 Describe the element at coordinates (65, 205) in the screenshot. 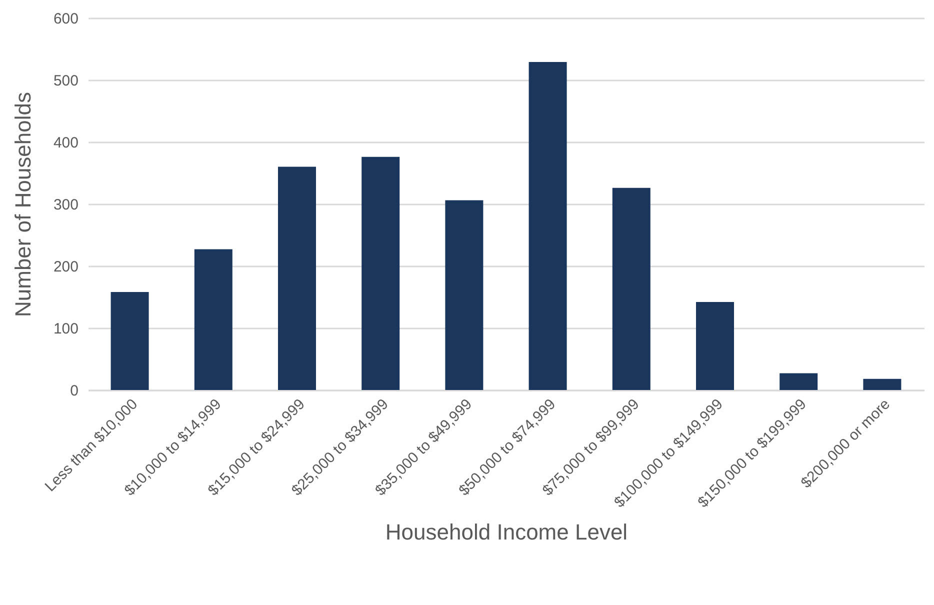

I see `y-tick-label: 300` at that location.